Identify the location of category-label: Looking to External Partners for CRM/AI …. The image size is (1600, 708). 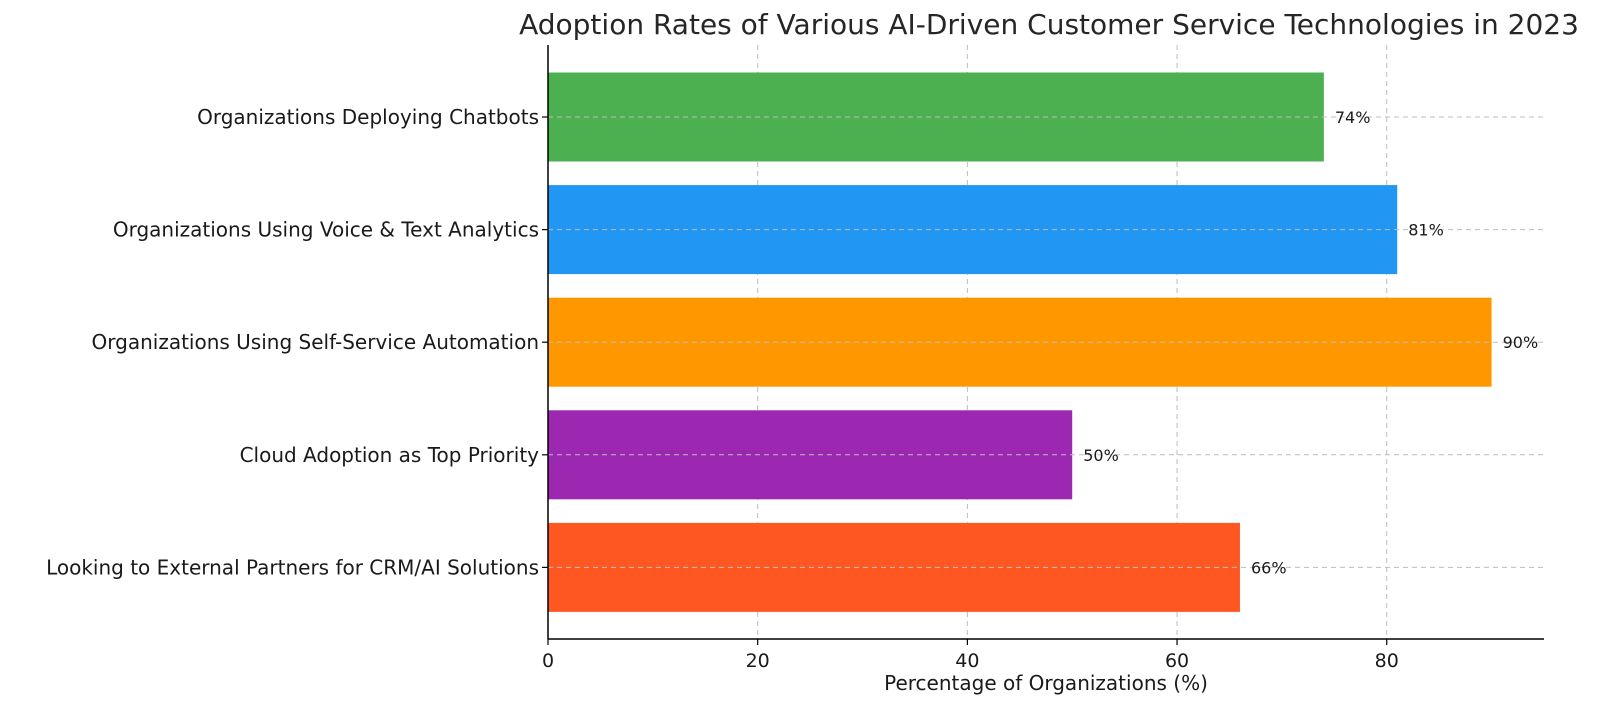
(292, 567).